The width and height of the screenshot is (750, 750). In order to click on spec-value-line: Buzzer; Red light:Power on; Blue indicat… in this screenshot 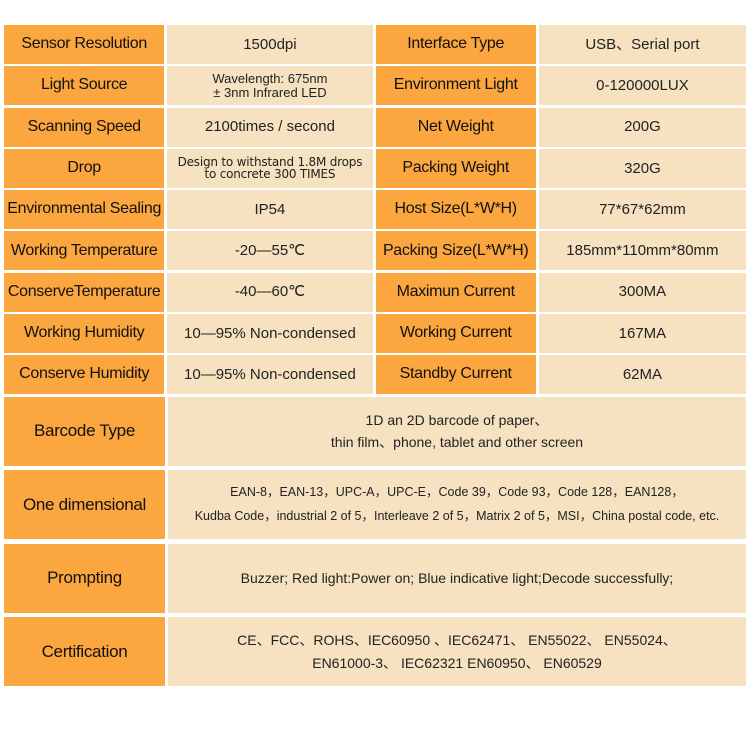, I will do `click(457, 577)`.